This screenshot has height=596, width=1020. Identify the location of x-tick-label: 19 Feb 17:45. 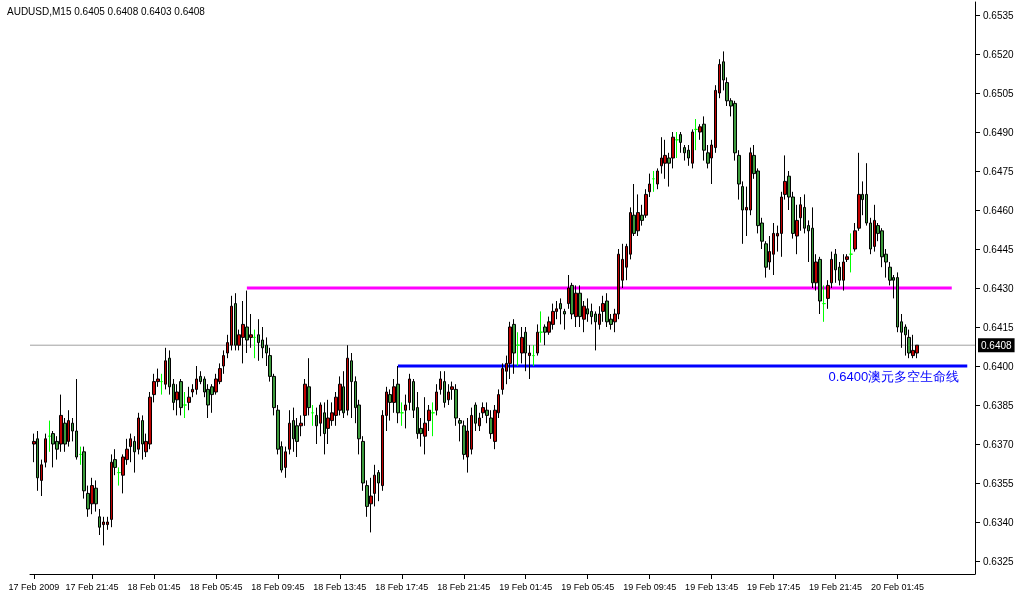
(774, 586).